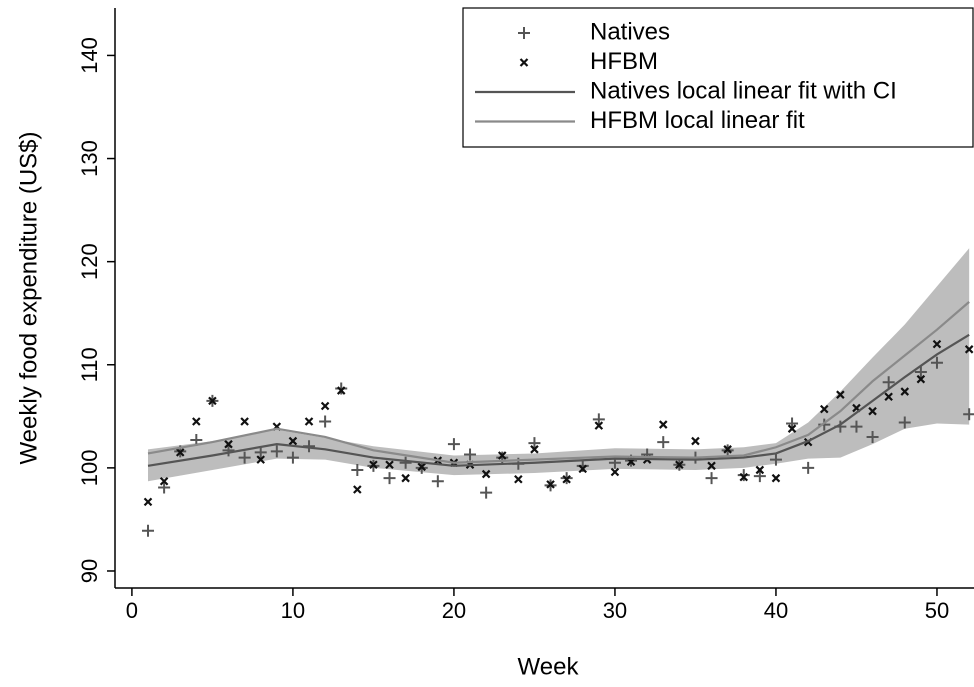  Describe the element at coordinates (624, 61) in the screenshot. I see `legend-label: HFBM` at that location.